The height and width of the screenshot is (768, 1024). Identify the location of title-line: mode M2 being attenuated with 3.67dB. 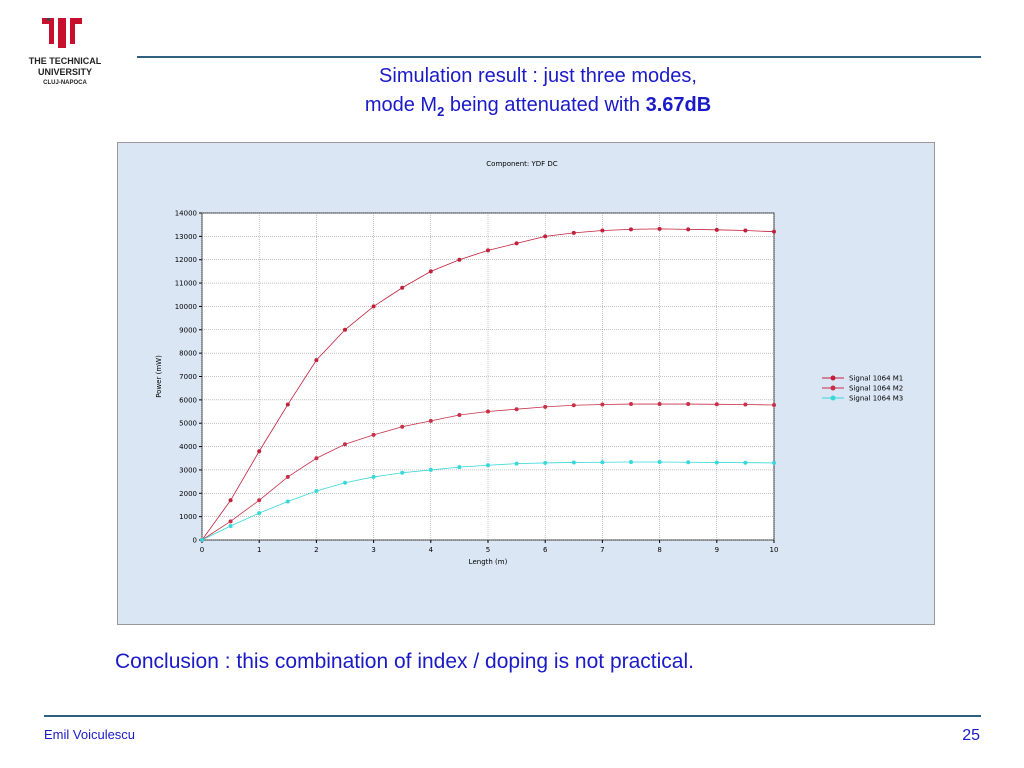
(538, 108).